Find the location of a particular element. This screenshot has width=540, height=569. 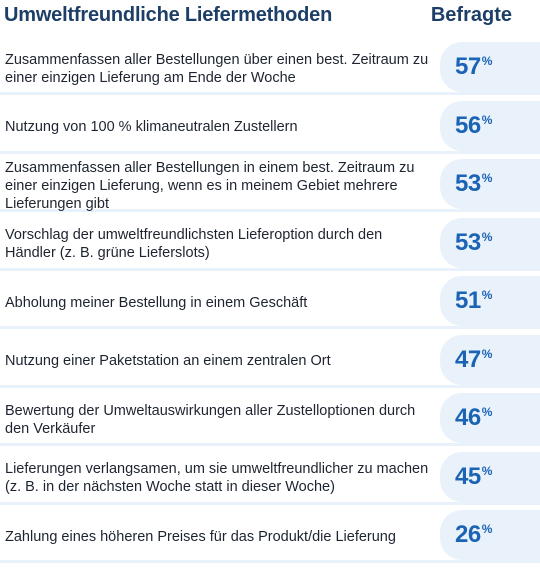

row-value: 26% is located at coordinates (473, 535).